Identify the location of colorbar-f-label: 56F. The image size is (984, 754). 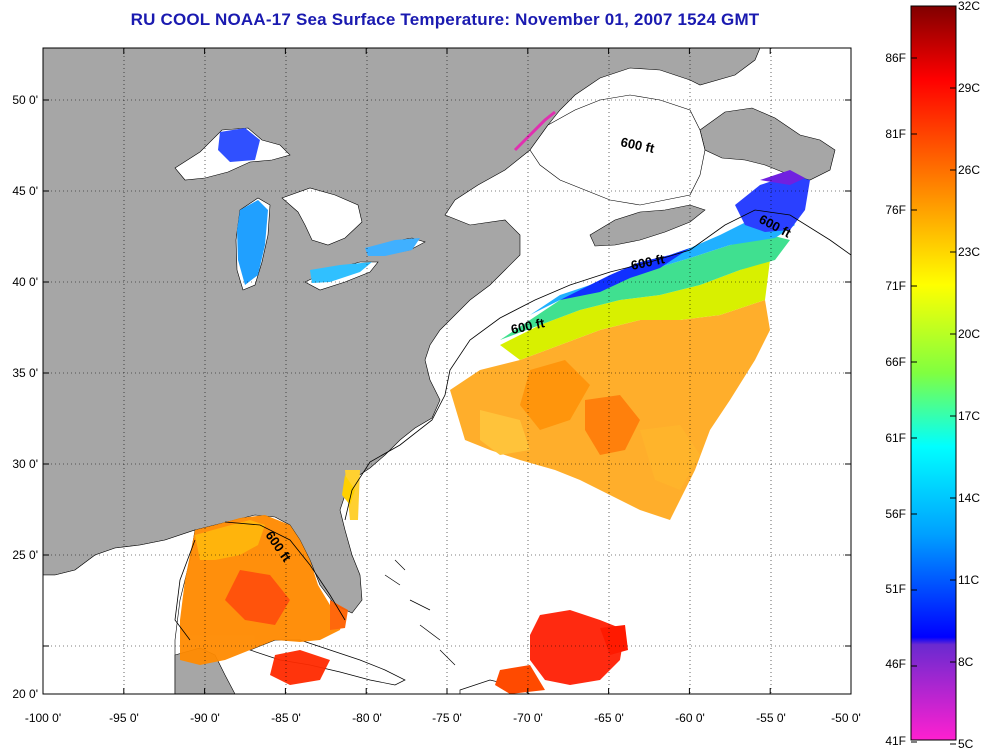
(895, 514).